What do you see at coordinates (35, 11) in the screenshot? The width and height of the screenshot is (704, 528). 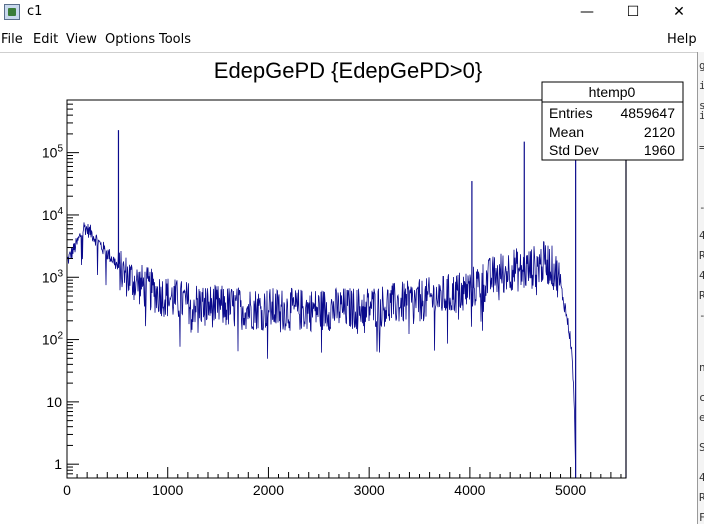 I see `window-title: c1` at bounding box center [35, 11].